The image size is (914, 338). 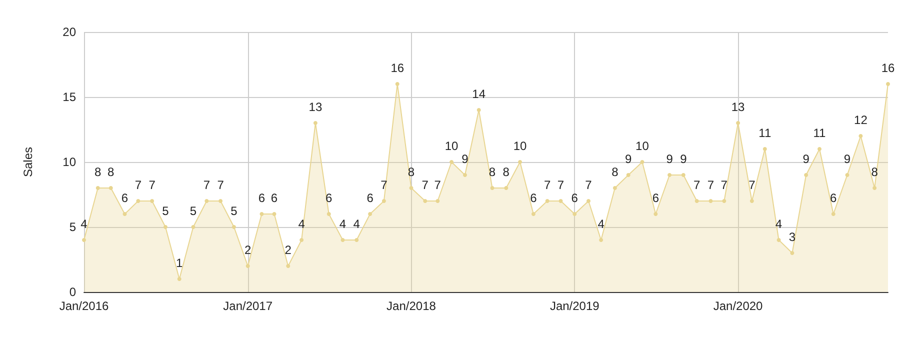 I want to click on x-tick-label: Jan/2018, so click(x=411, y=306).